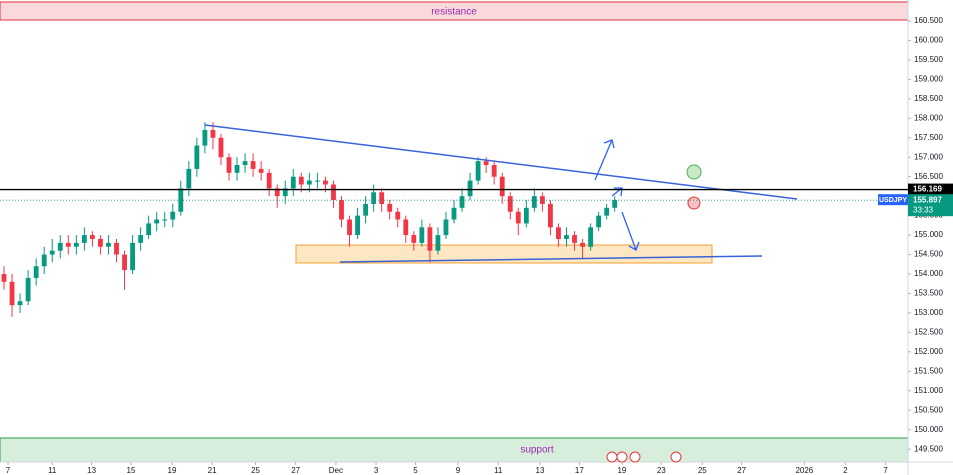  I want to click on x-tick-label: 2026, so click(804, 470).